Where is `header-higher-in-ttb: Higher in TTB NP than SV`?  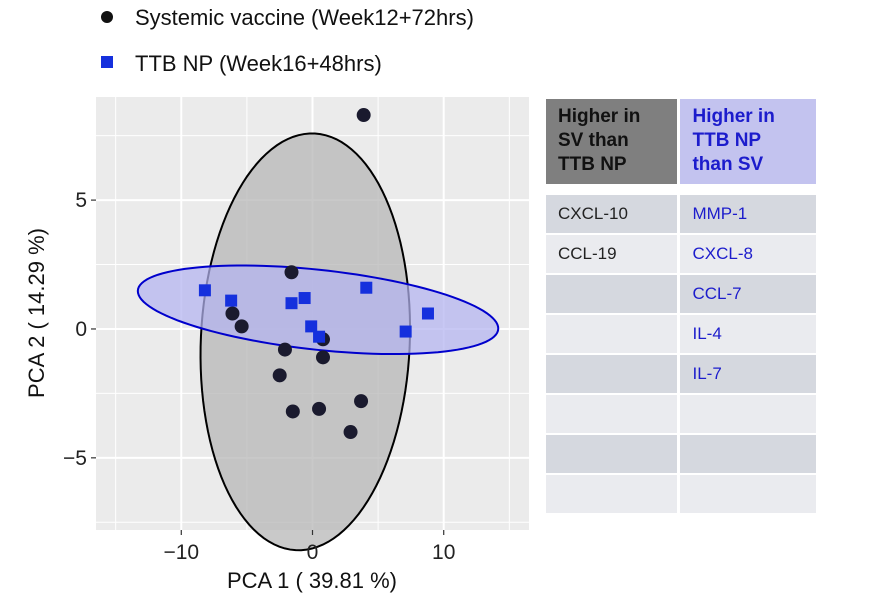
header-higher-in-ttb: Higher in TTB NP than SV is located at coordinates (748, 141).